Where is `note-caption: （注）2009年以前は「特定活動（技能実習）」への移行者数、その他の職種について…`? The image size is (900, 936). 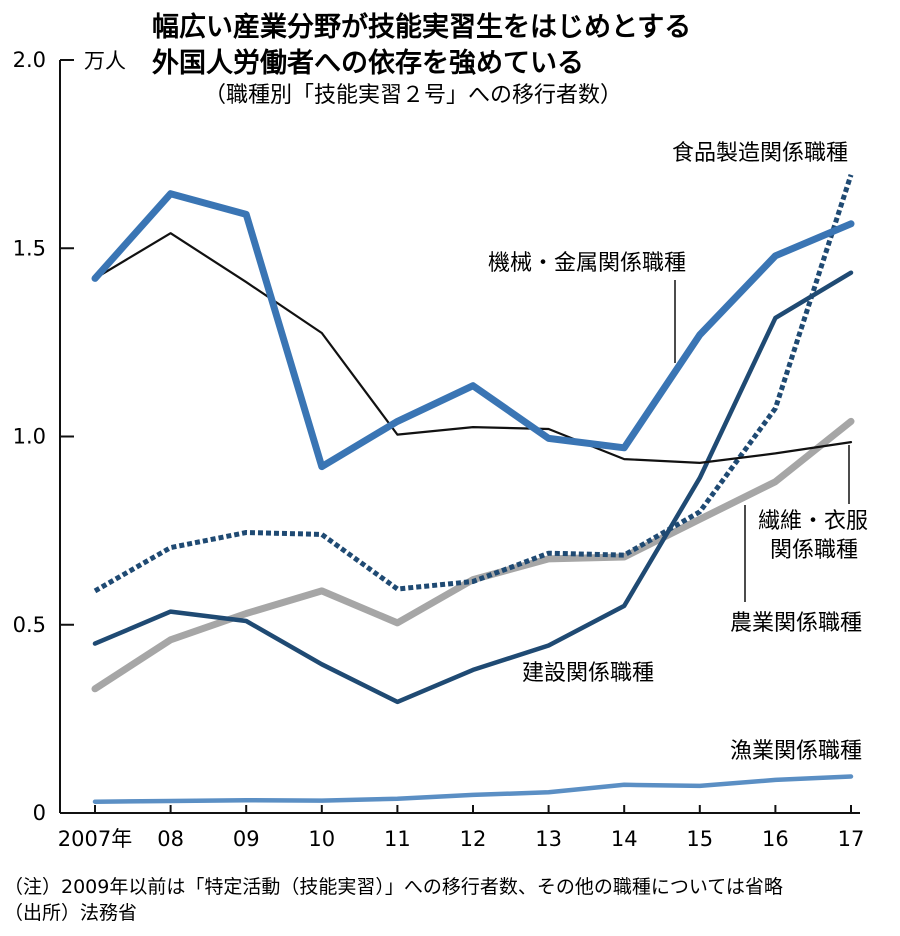
note-caption: （注）2009年以前は「特定活動（技能実習）」への移行者数、その他の職種について… is located at coordinates (393, 887).